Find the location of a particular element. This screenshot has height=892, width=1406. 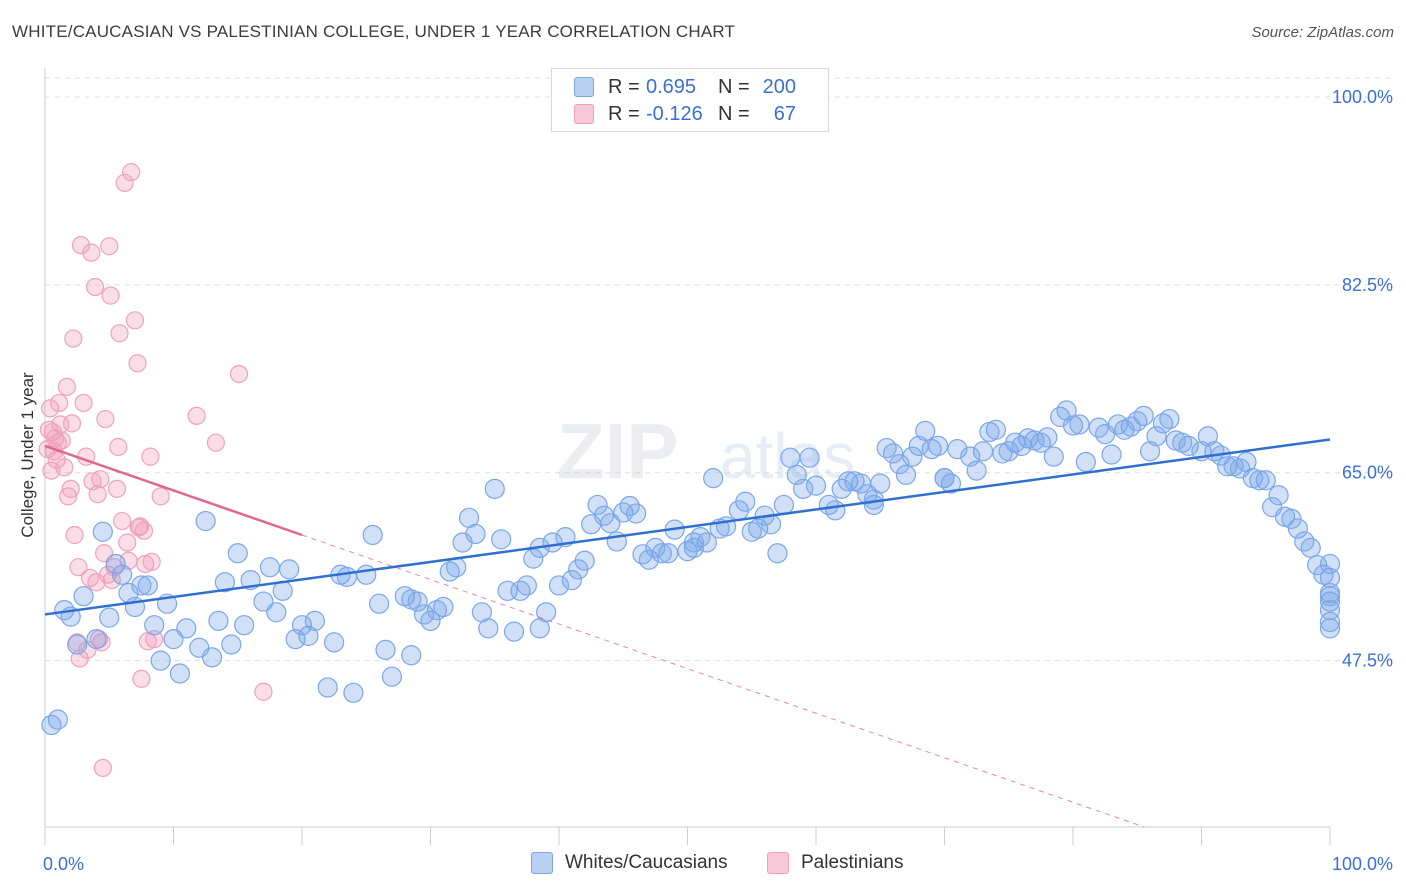

n-value: 67 is located at coordinates (784, 113).